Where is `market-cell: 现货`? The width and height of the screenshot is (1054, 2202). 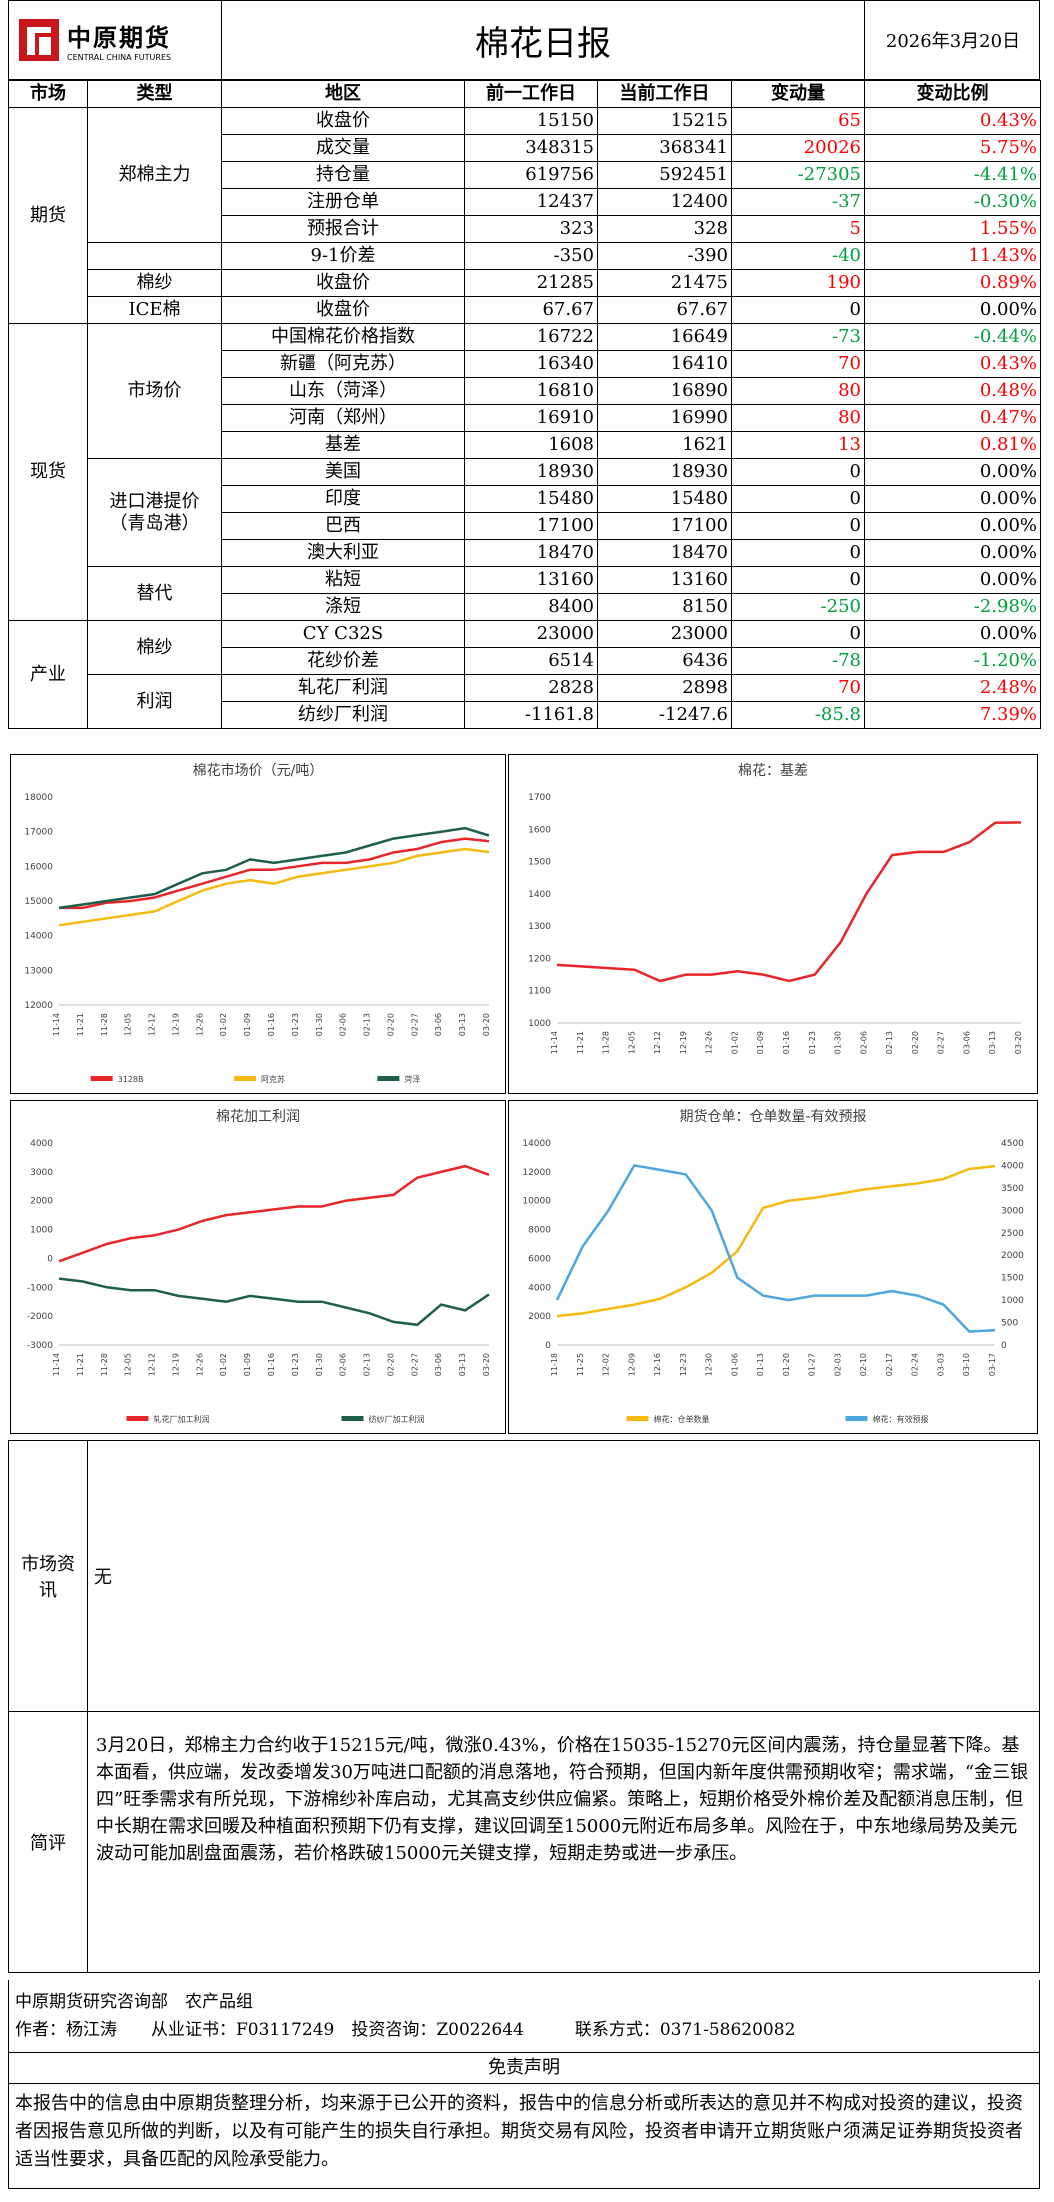 market-cell: 现货 is located at coordinates (48, 472).